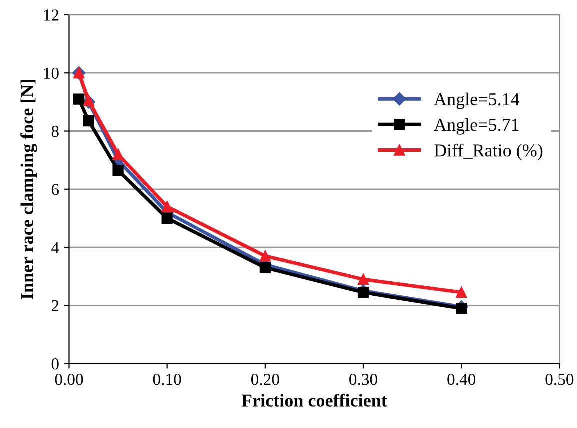 This screenshot has height=428, width=577. Describe the element at coordinates (51, 15) in the screenshot. I see `y-tick-label: 12` at that location.